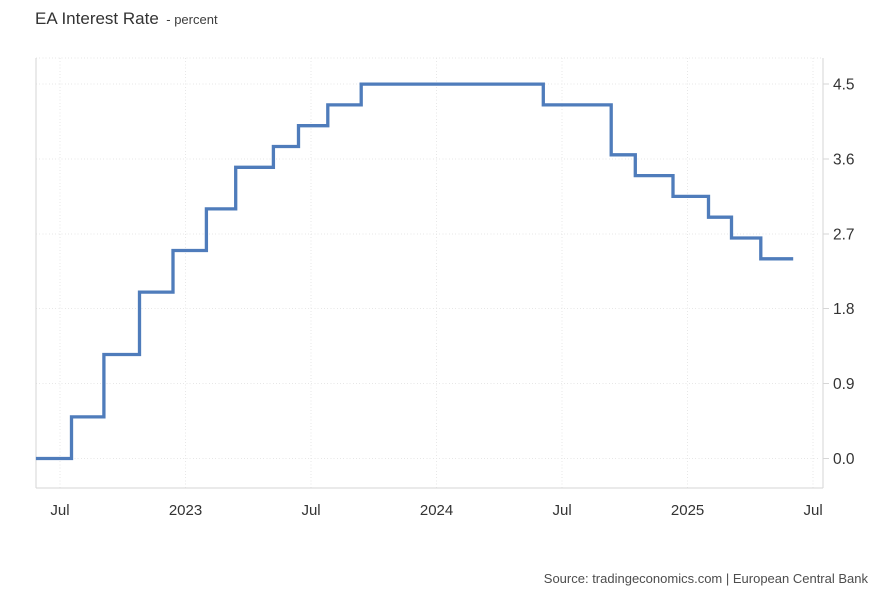 The height and width of the screenshot is (603, 882). What do you see at coordinates (436, 510) in the screenshot?
I see `x-tick-label: 2024` at bounding box center [436, 510].